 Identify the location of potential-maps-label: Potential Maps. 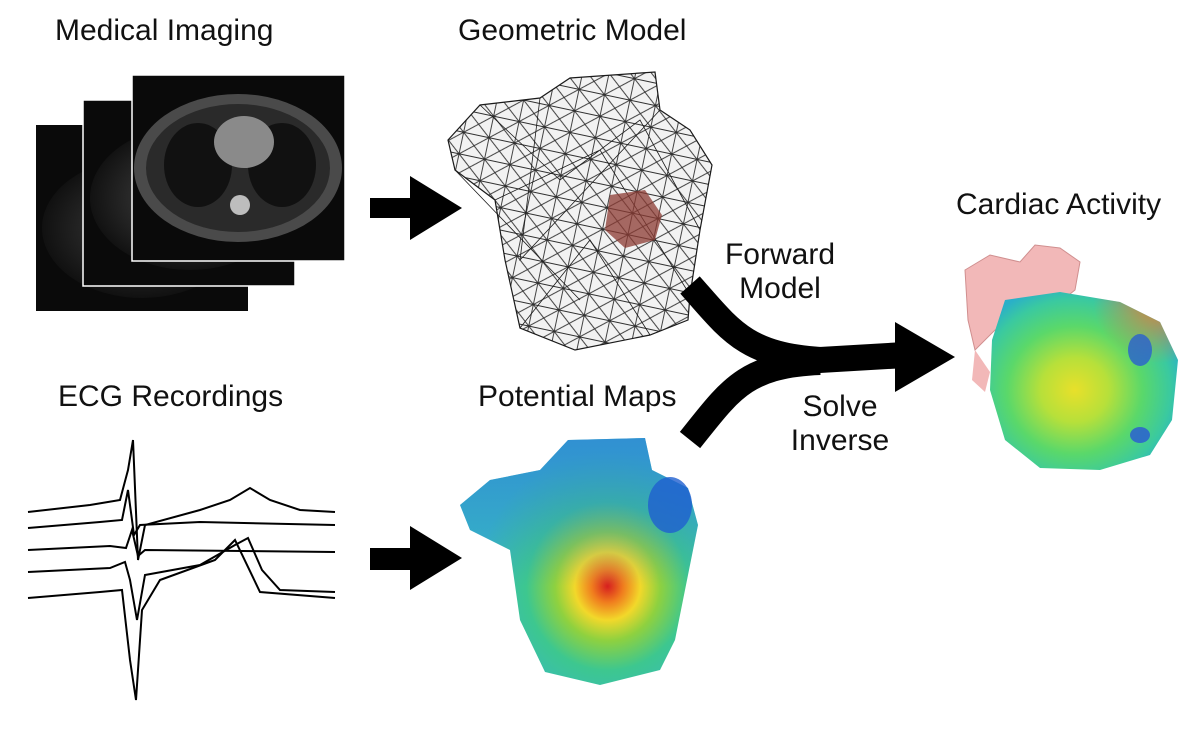
(577, 396).